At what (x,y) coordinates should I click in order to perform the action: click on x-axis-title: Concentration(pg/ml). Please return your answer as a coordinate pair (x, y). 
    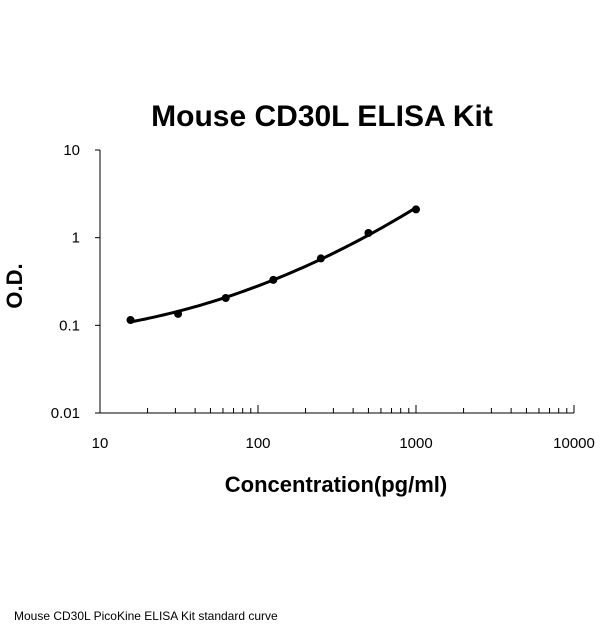
    Looking at the image, I should click on (336, 484).